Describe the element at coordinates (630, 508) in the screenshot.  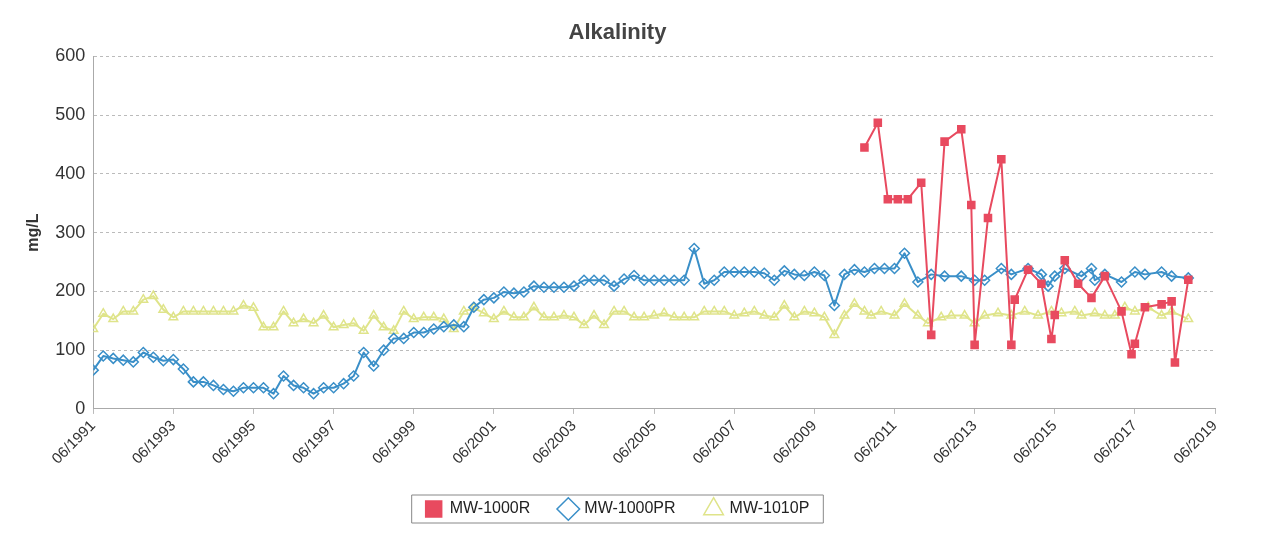
I see `legend-label: MW-1000PR` at that location.